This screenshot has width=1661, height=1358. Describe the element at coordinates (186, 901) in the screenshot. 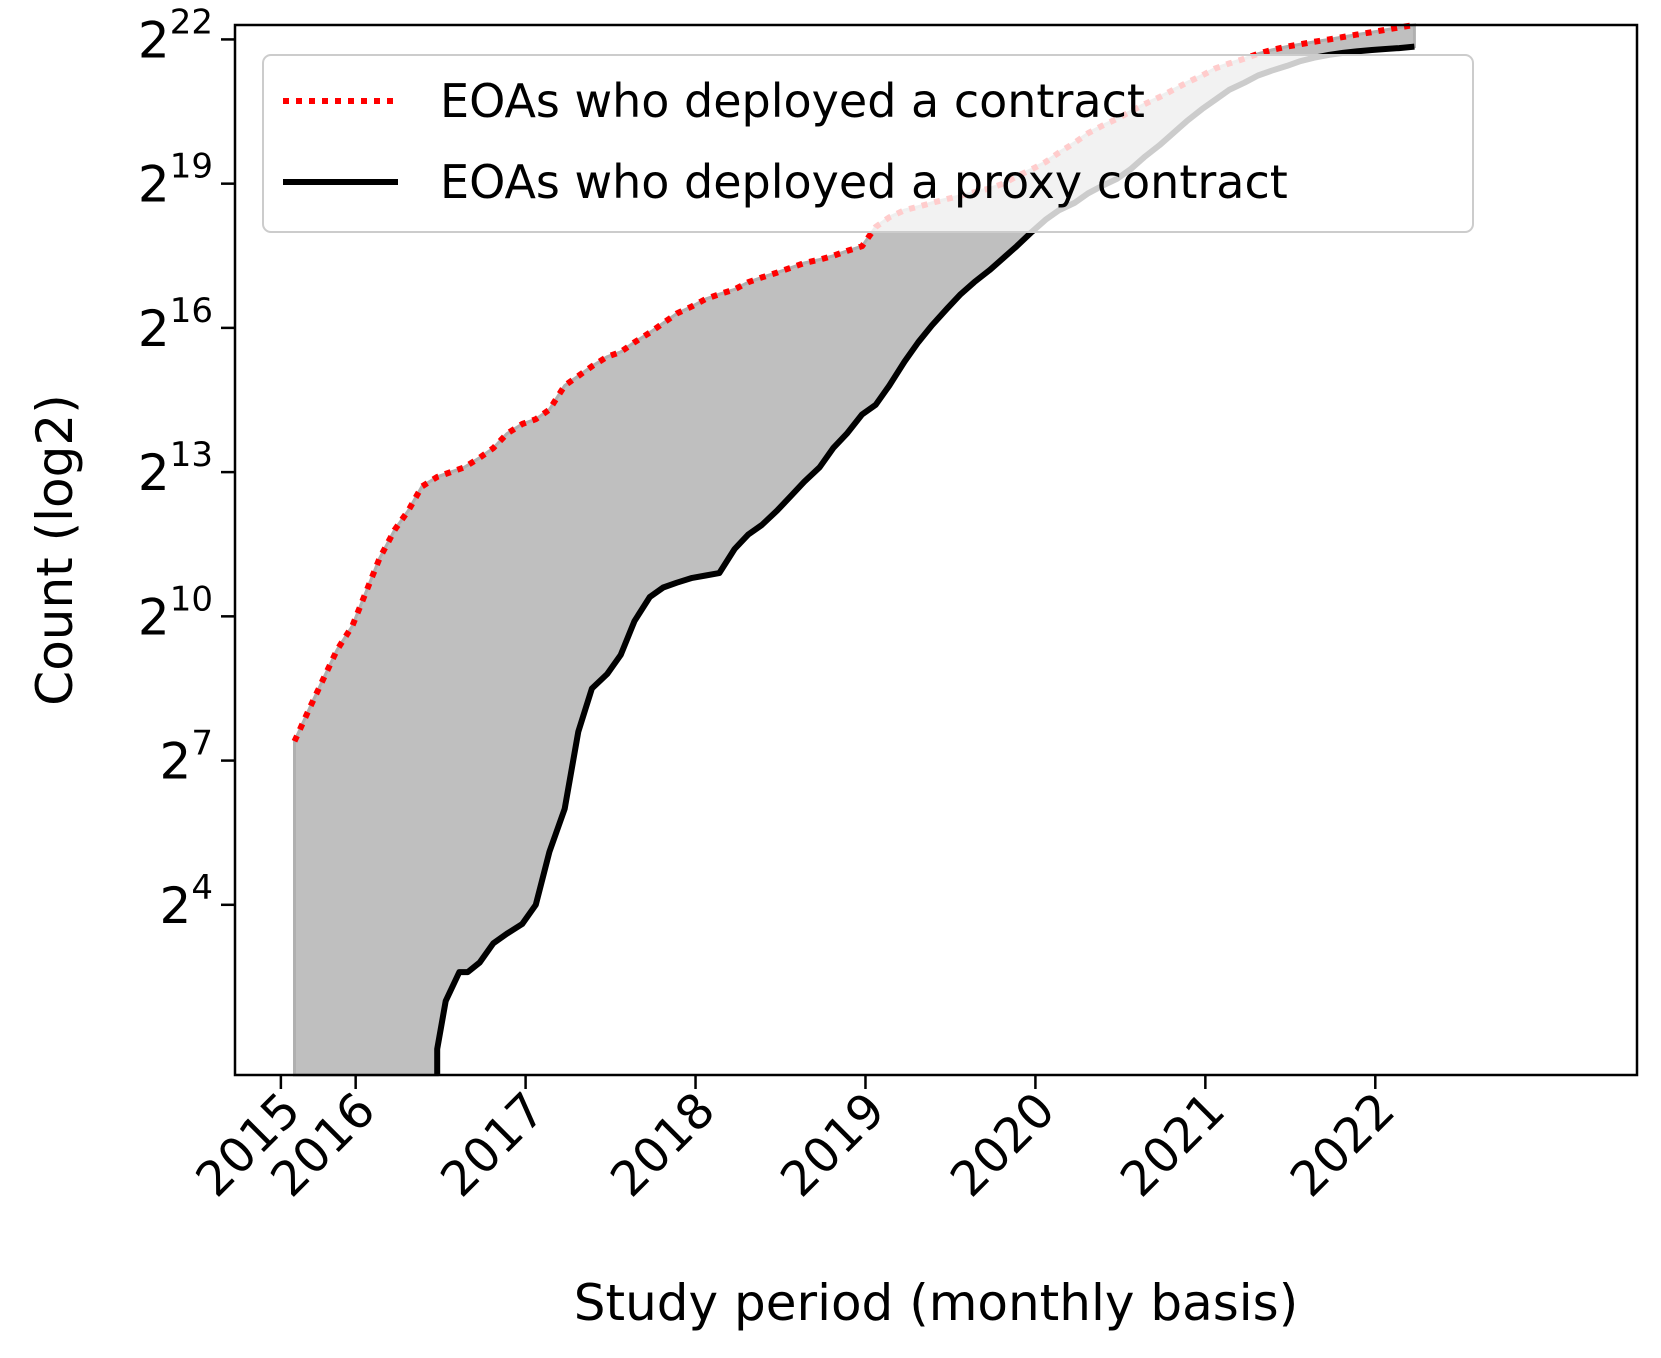

I see `y-tick-label: 24` at that location.